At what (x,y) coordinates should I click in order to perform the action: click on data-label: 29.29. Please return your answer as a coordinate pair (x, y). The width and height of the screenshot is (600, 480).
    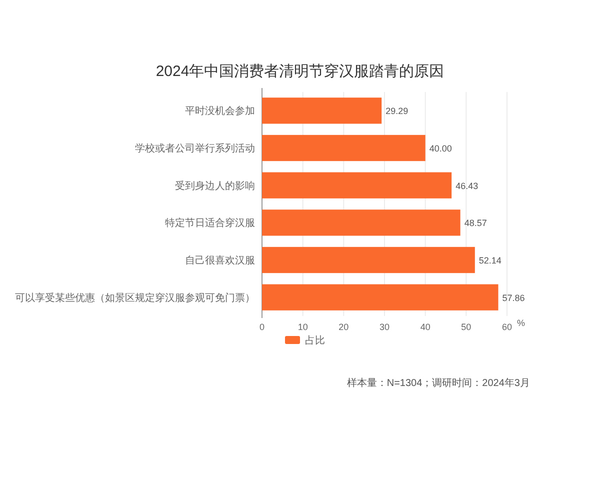
    Looking at the image, I should click on (397, 111).